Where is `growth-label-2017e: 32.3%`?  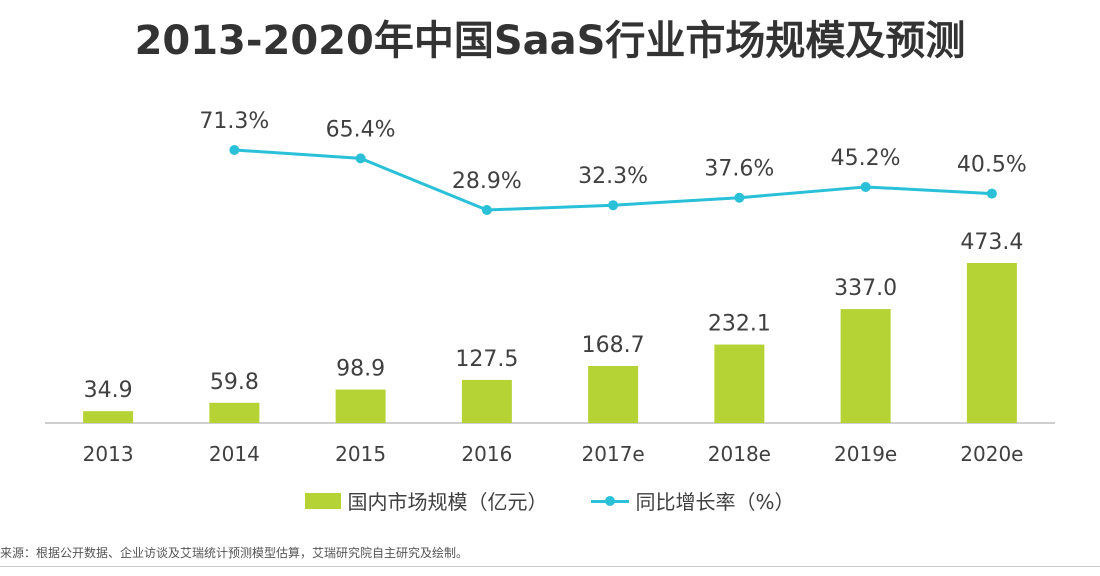 growth-label-2017e: 32.3% is located at coordinates (613, 176).